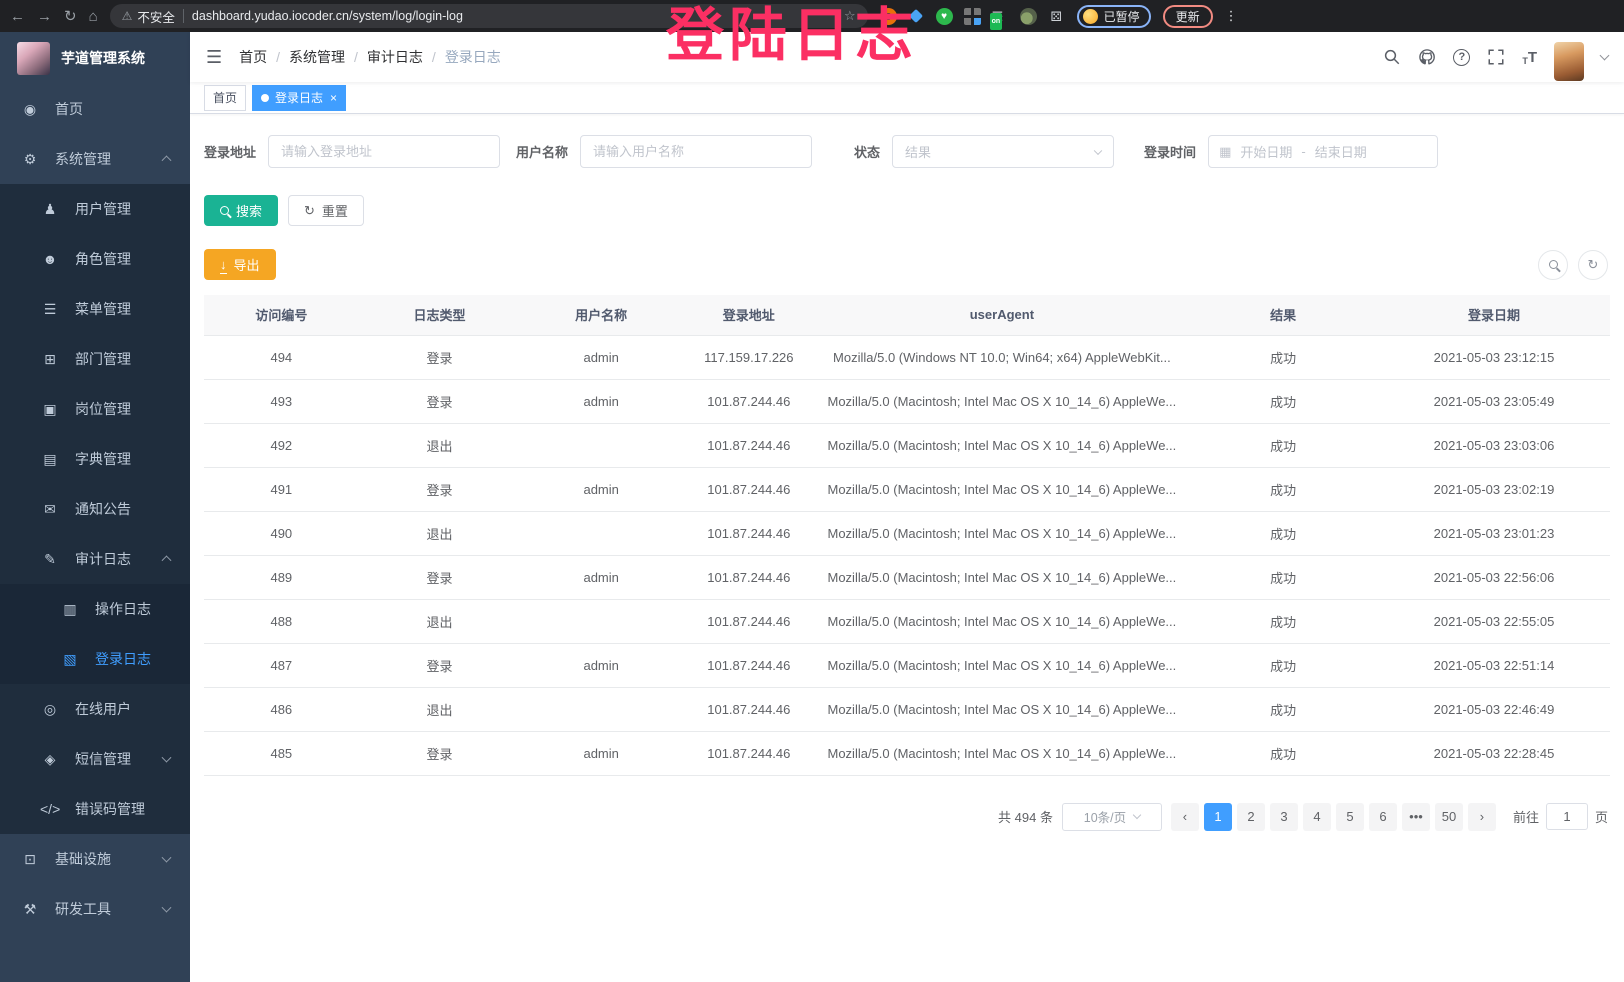  Describe the element at coordinates (95, 659) in the screenshot. I see `sidebar-item-login-log: ▧ 登录日志` at that location.